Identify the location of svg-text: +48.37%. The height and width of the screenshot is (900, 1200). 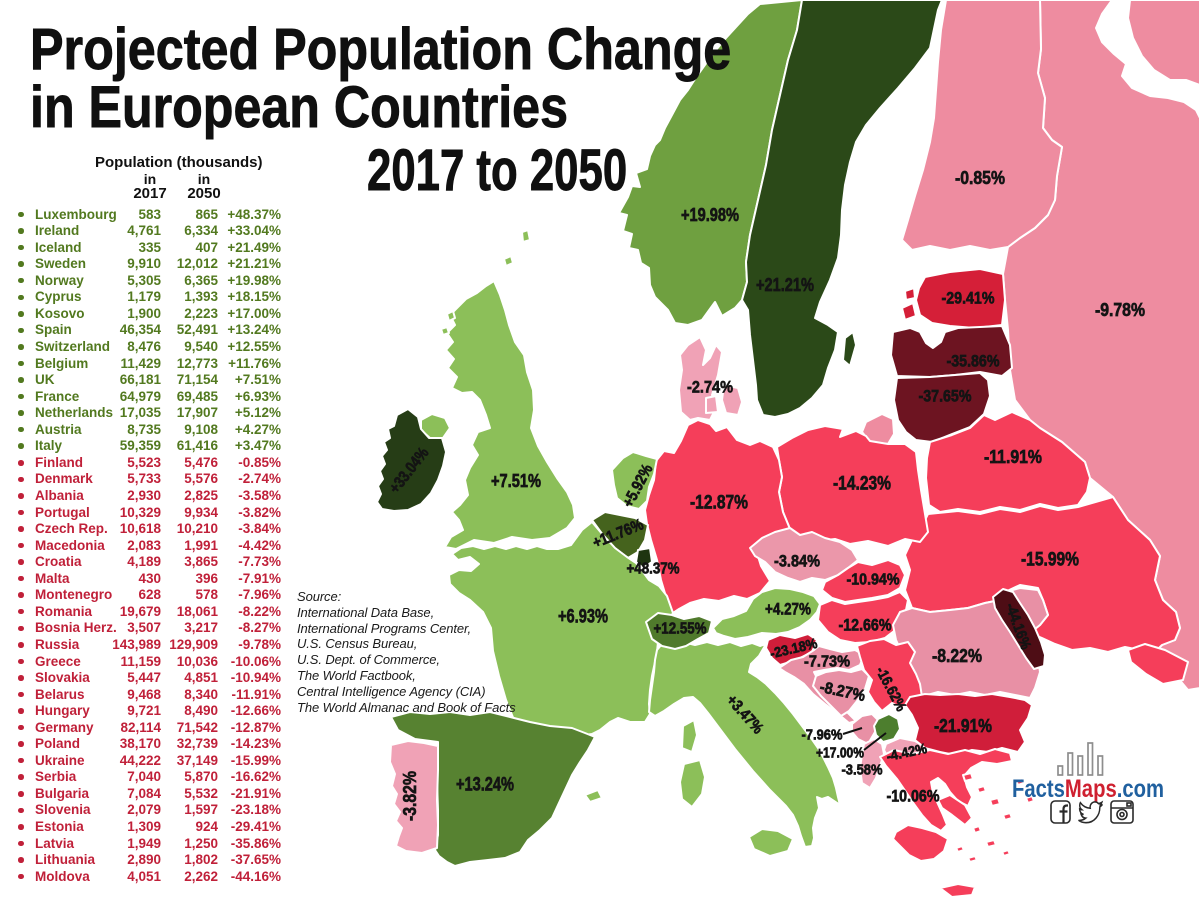
(653, 569).